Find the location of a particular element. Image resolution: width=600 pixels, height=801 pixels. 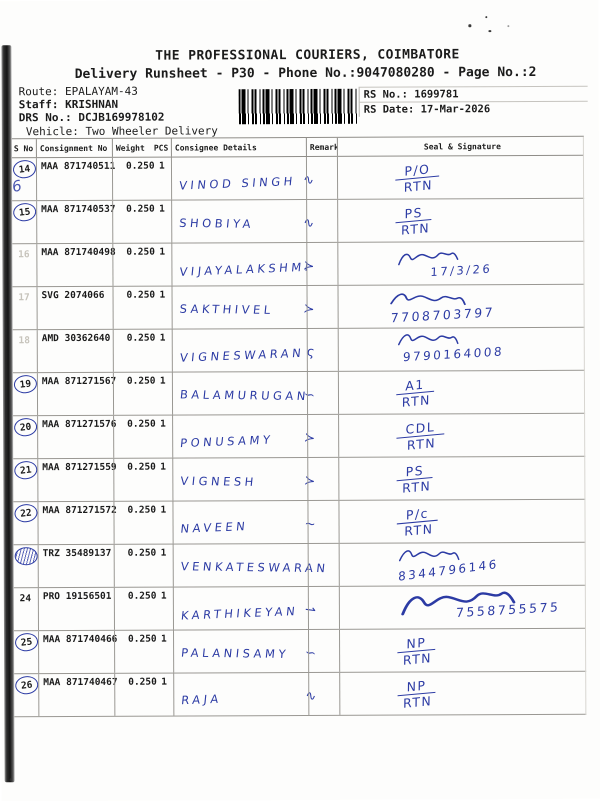

col-header-consignment: Consignment No is located at coordinates (73, 148).